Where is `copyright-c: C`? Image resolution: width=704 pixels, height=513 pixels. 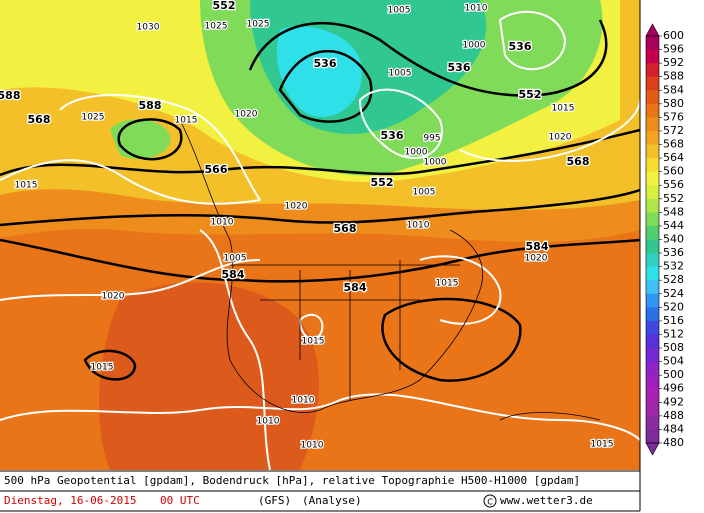 copyright-c: C is located at coordinates (490, 502).